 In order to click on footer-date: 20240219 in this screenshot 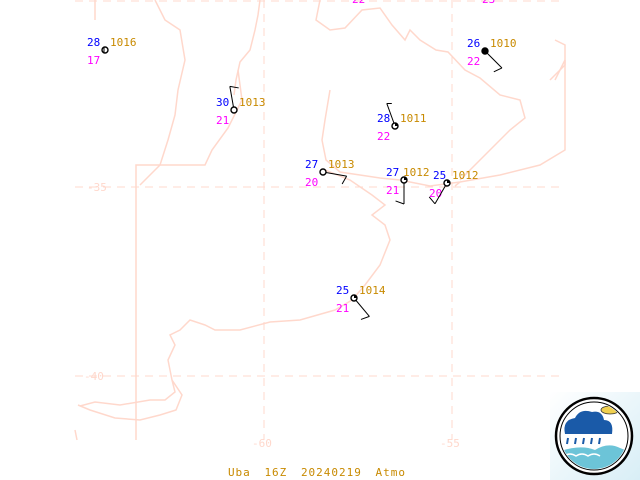, I will do `click(331, 472)`.